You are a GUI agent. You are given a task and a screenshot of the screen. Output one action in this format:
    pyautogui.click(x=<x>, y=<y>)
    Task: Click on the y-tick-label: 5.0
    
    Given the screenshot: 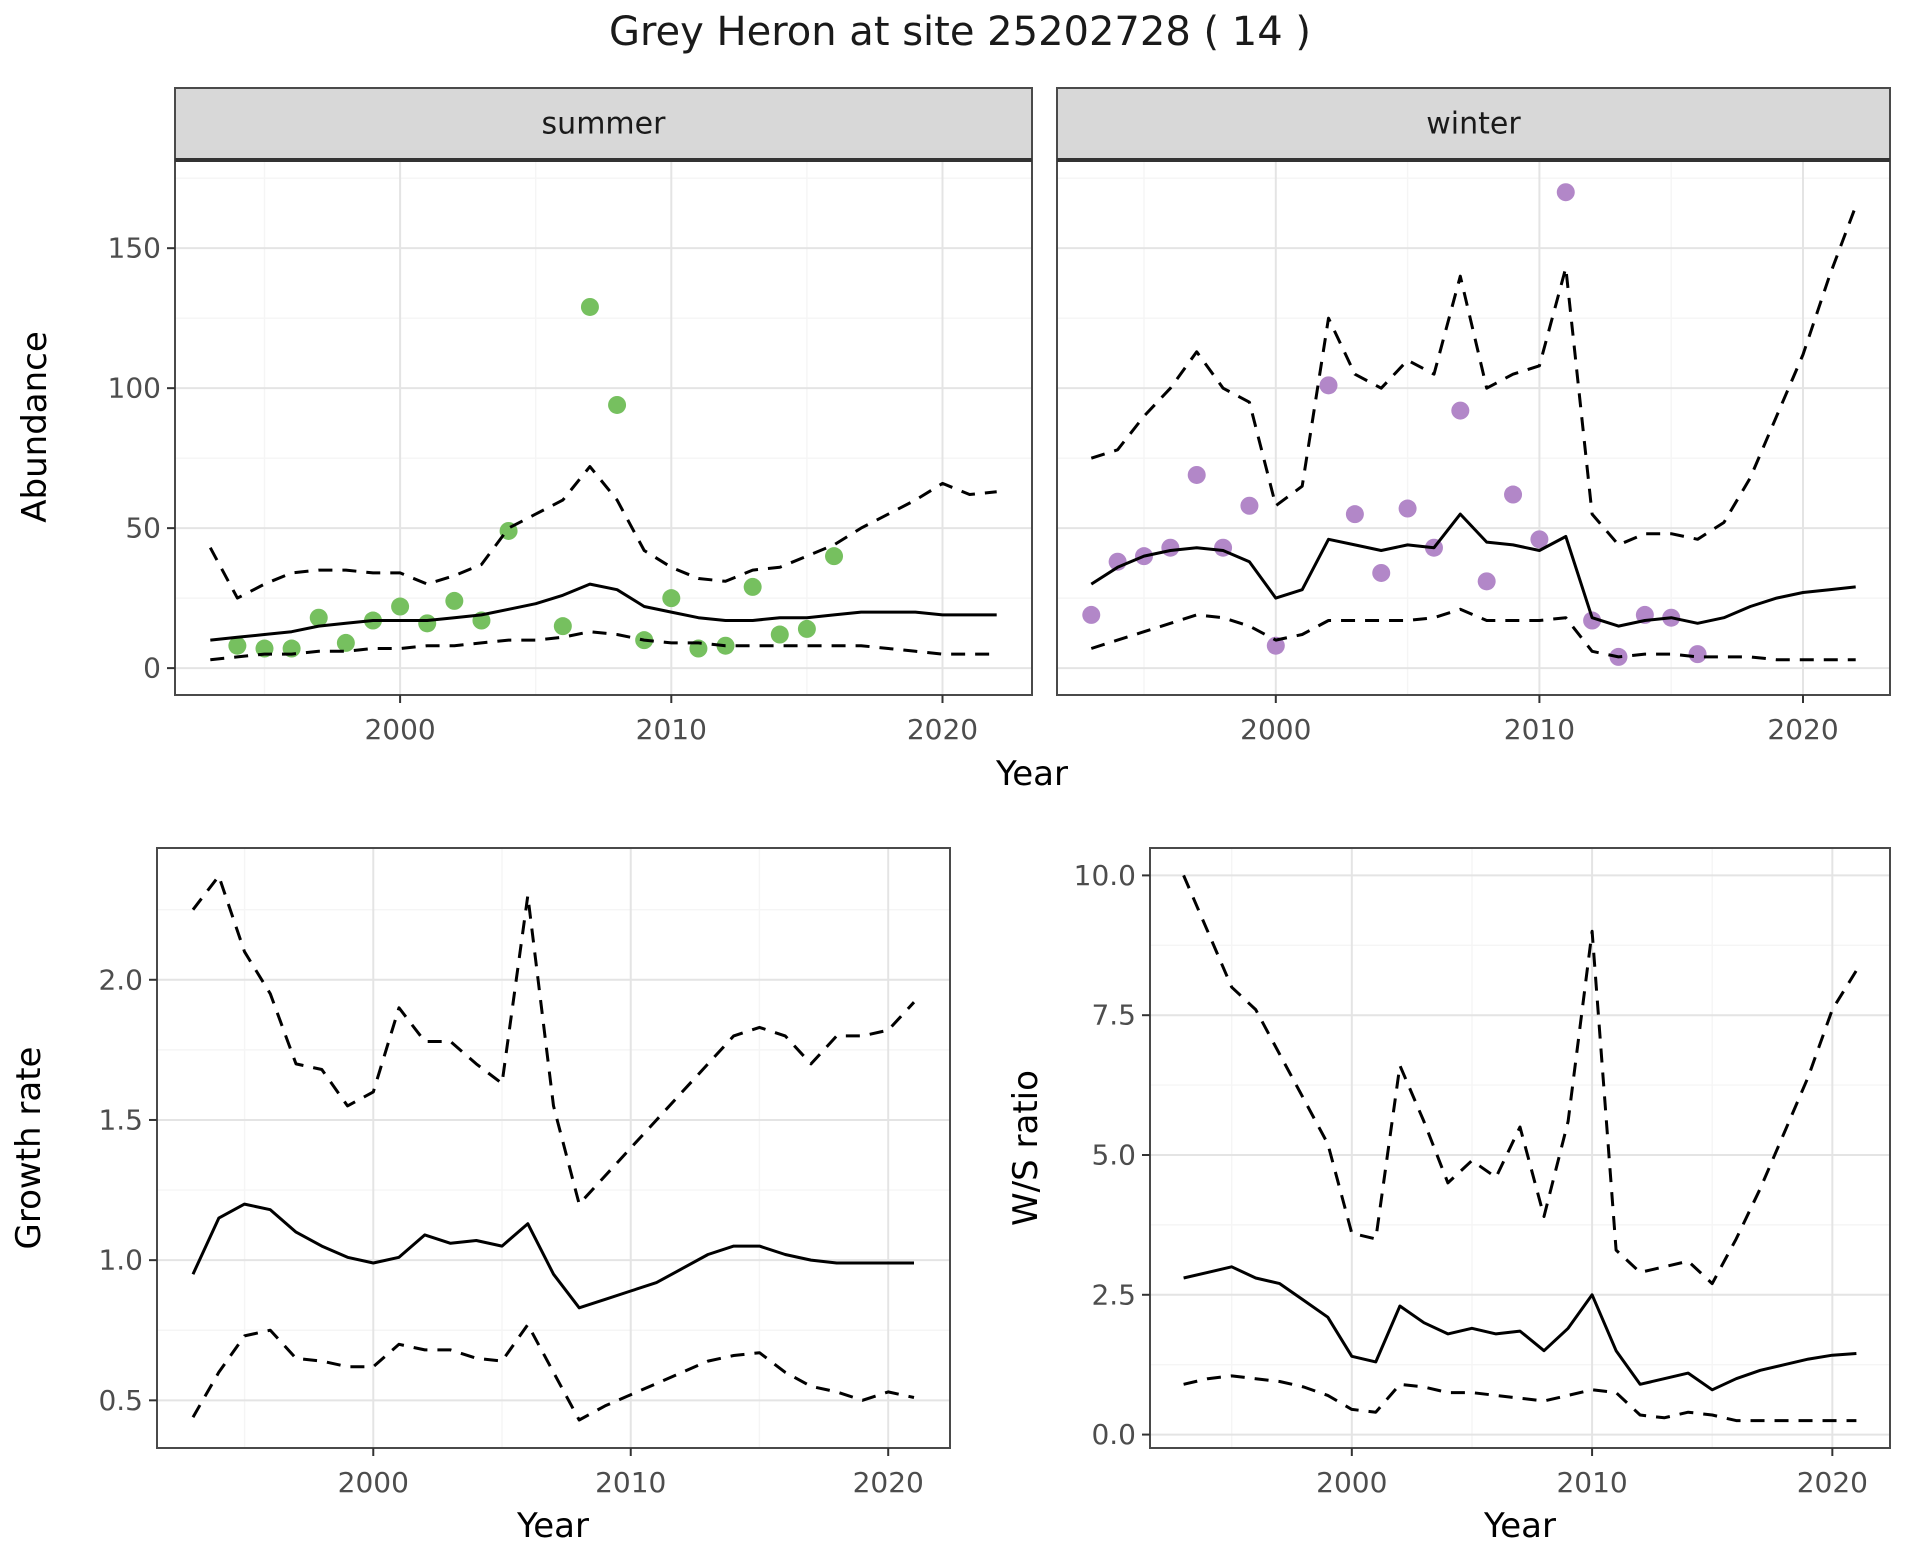 What is the action you would take?
    pyautogui.click(x=1113, y=1154)
    